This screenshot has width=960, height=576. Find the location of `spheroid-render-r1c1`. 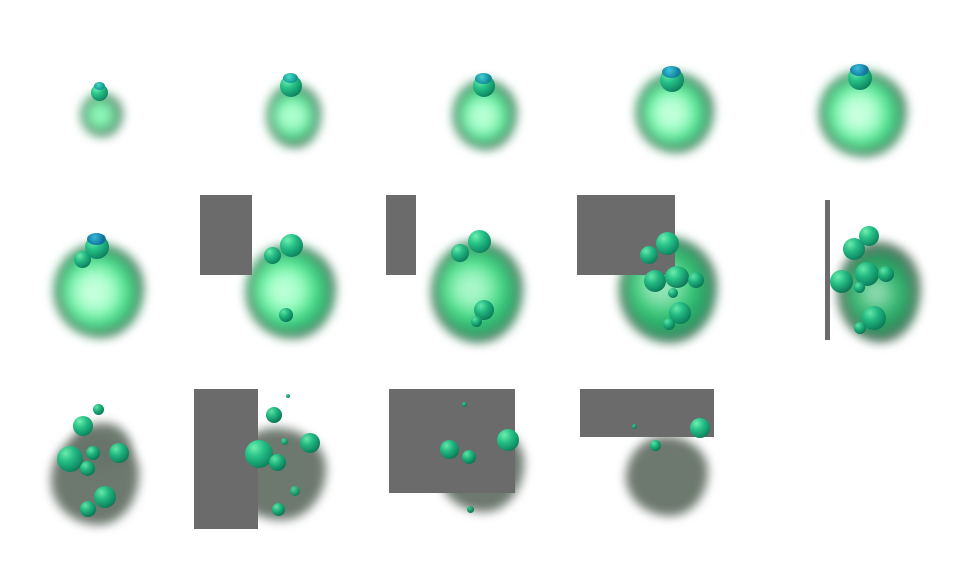

spheroid-render-r1c1 is located at coordinates (120, 115).